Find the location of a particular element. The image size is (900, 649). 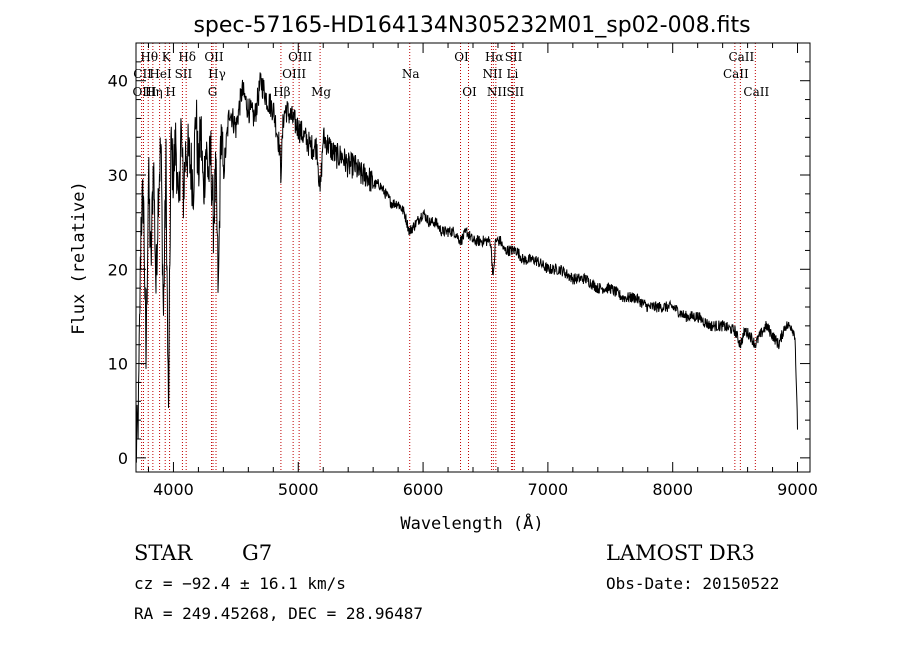

line-label-13: OIII is located at coordinates (294, 74).